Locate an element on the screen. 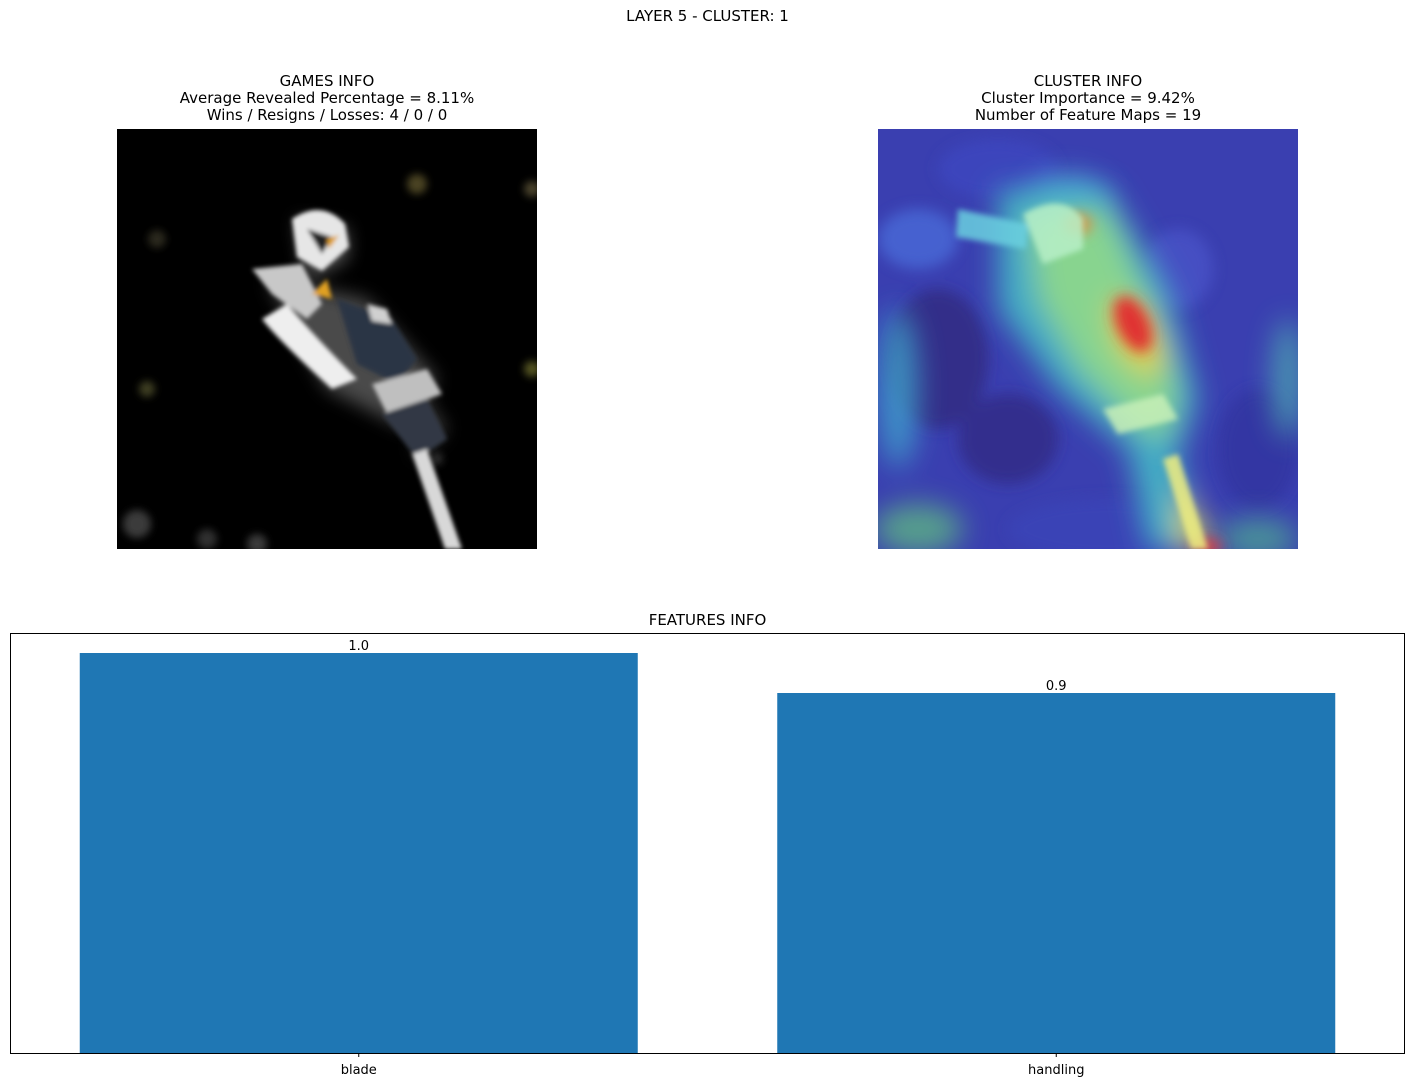 This screenshot has height=1087, width=1415. x-tick-label-blade: blade is located at coordinates (359, 1070).